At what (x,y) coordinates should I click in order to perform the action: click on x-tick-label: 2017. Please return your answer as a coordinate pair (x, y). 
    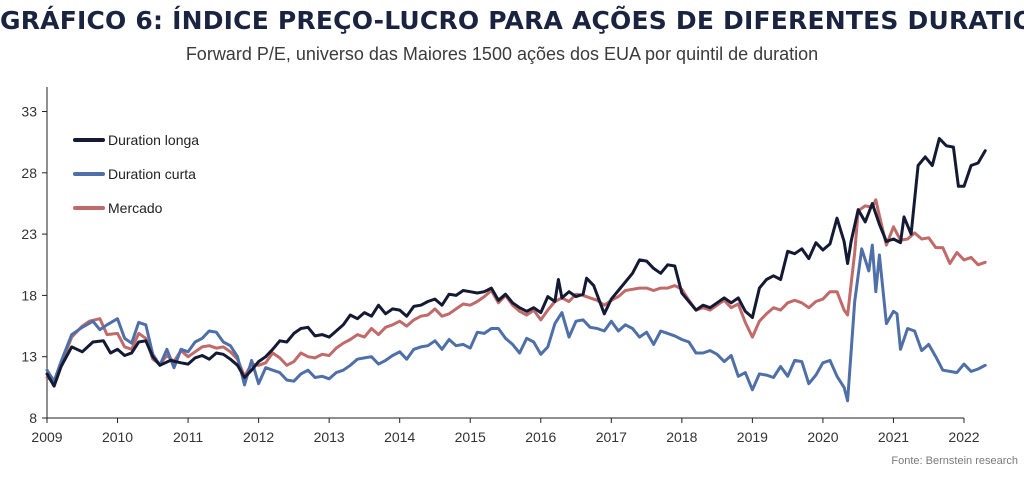
    Looking at the image, I should click on (611, 437).